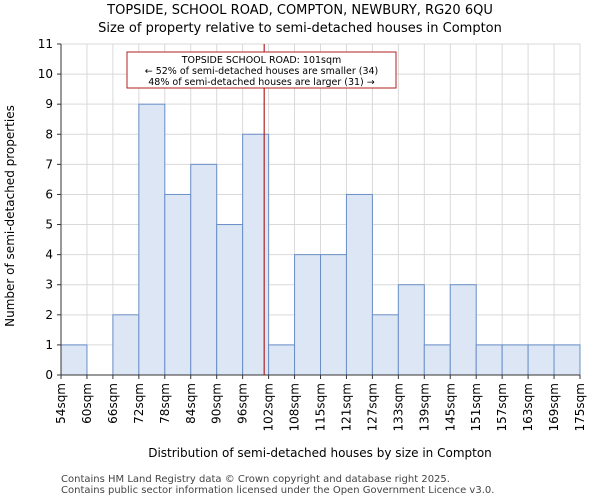  What do you see at coordinates (87, 403) in the screenshot?
I see `x-tick-label: 60sqm` at bounding box center [87, 403].